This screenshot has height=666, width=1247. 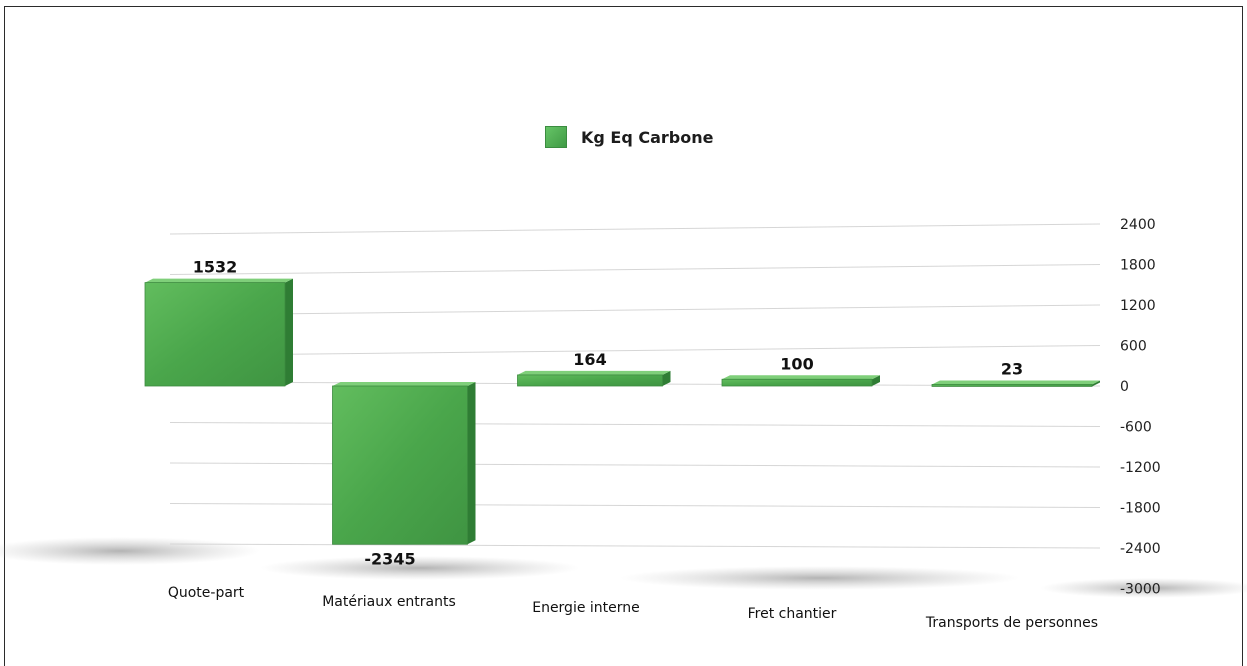 I want to click on legend-swatch, so click(x=556, y=137).